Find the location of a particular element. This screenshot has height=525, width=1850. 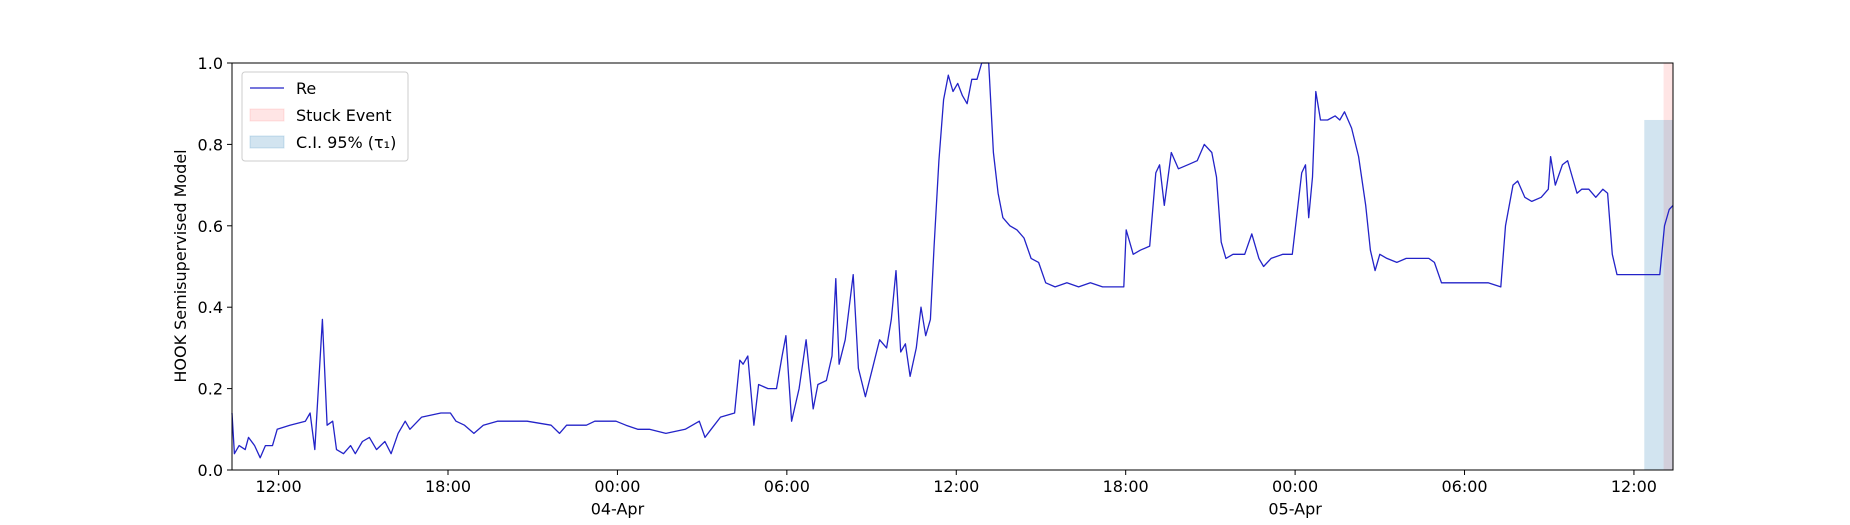

legend: Re Stuck Event C.I. 95% (τ₁) is located at coordinates (325, 116).